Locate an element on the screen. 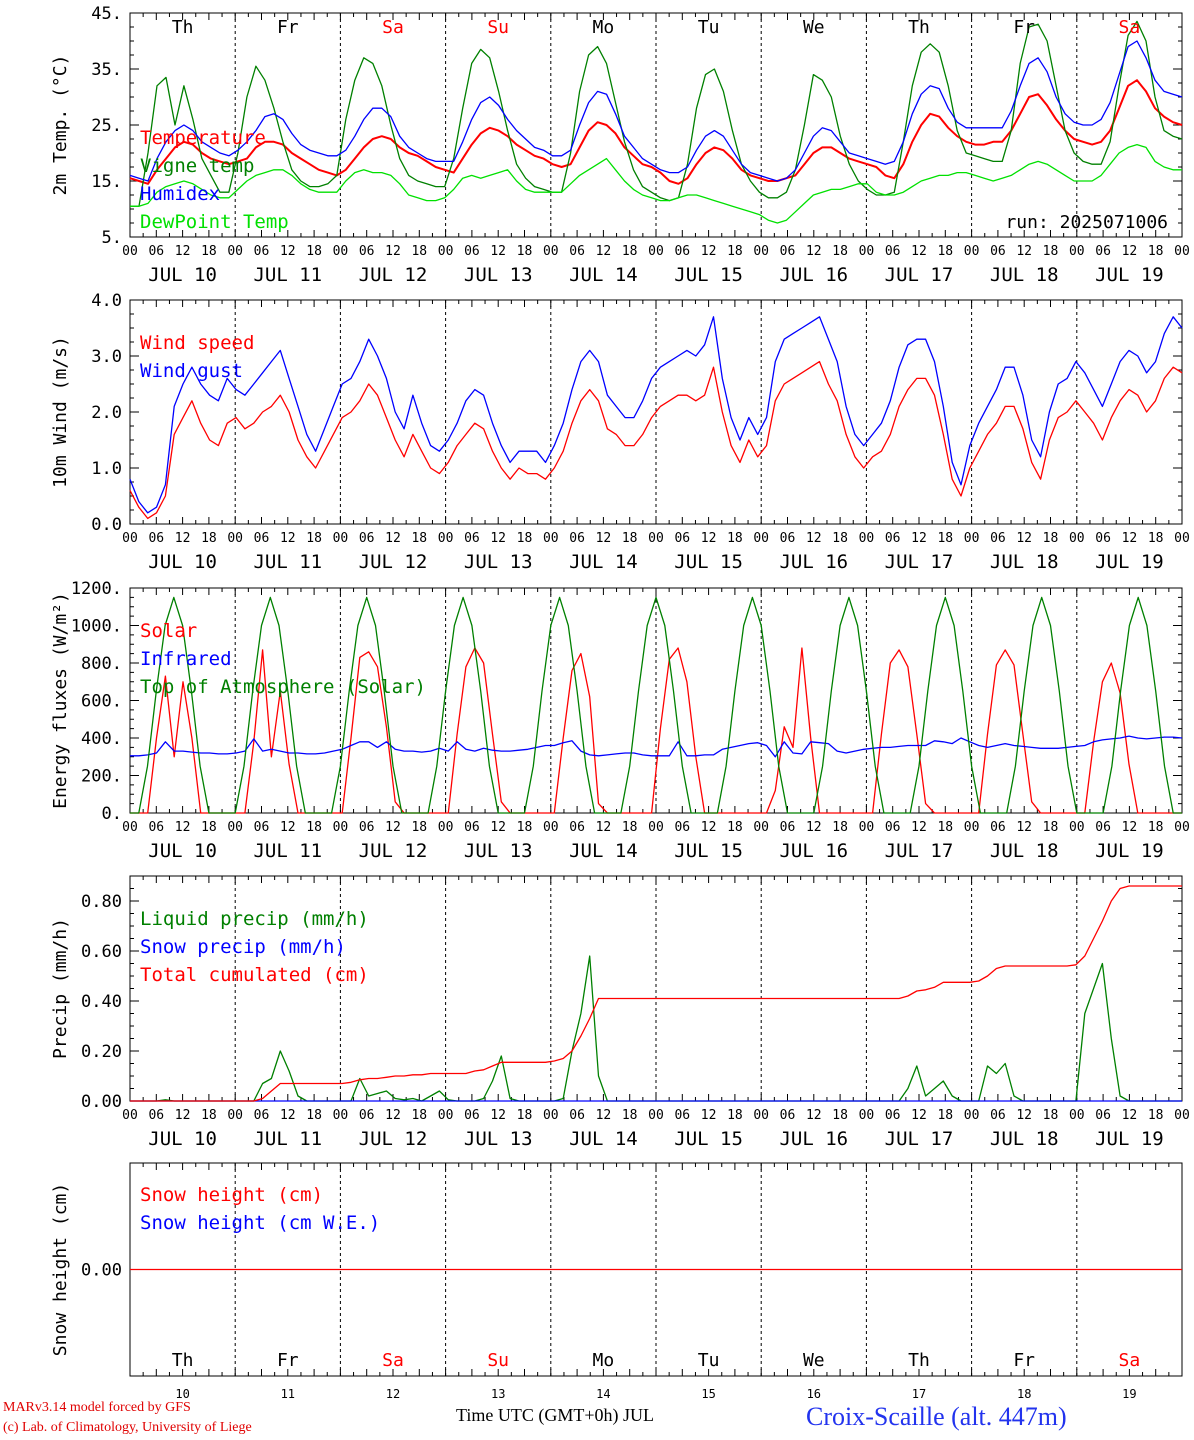 The width and height of the screenshot is (1194, 1440). weekday-label: Fr is located at coordinates (1024, 1360).